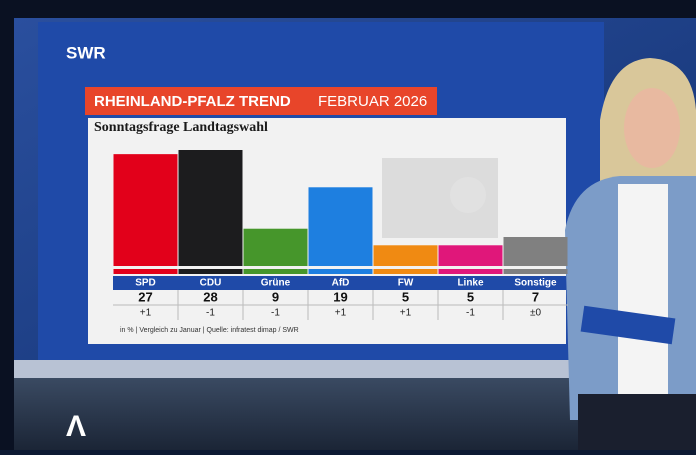 The image size is (696, 455). I want to click on ledge, so click(355, 369).